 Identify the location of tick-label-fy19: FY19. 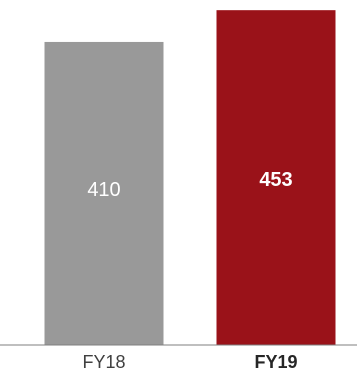
(275, 362).